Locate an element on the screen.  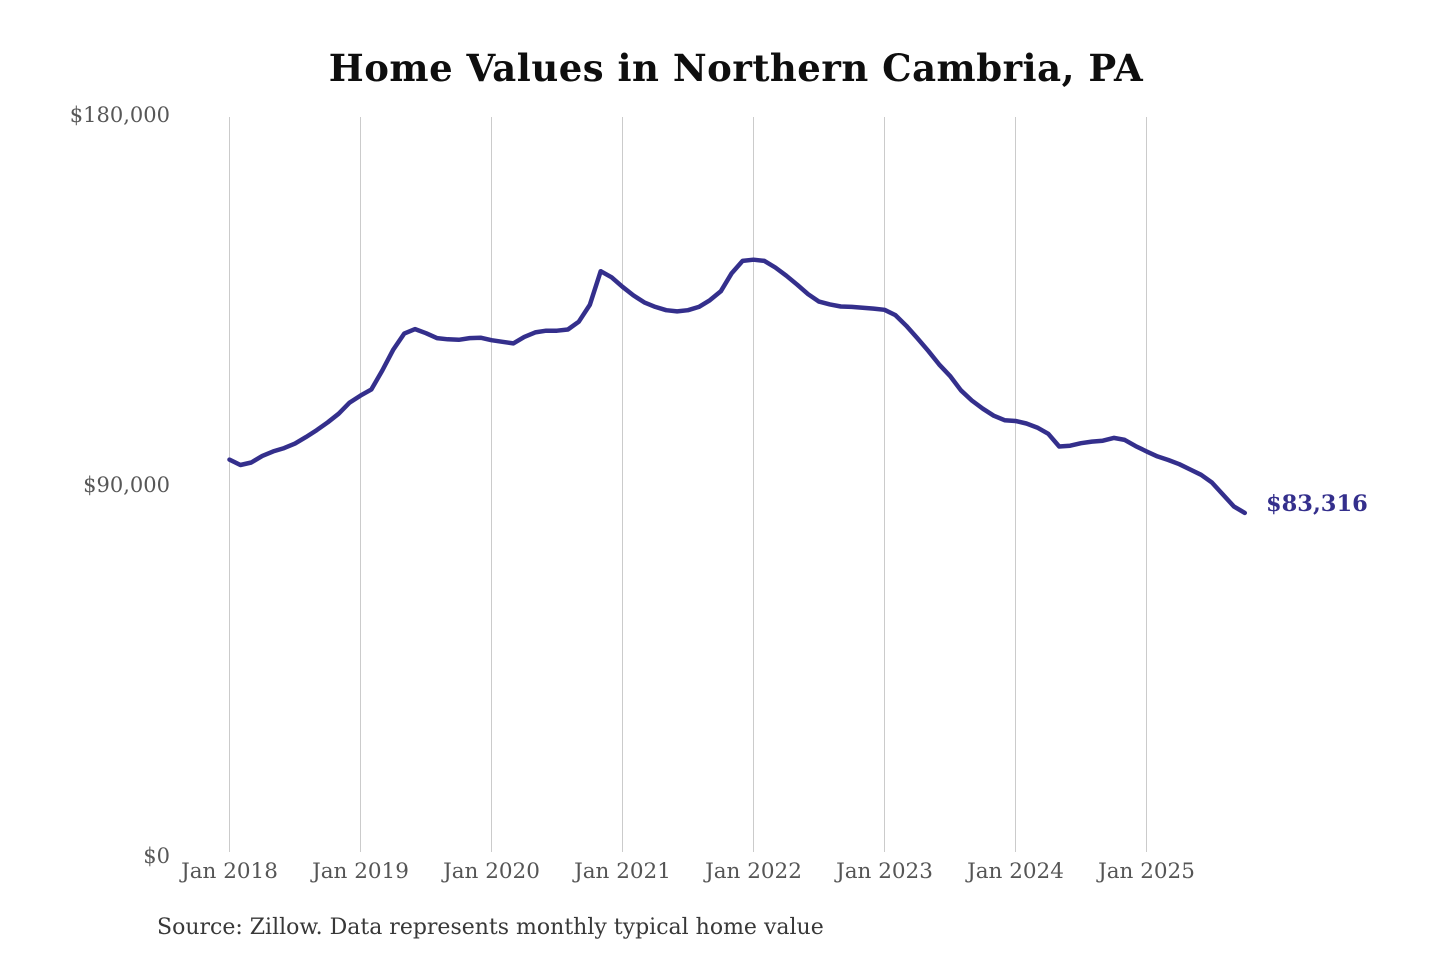
x-axis-tick-jan-2021: Jan 2021 is located at coordinates (622, 871).